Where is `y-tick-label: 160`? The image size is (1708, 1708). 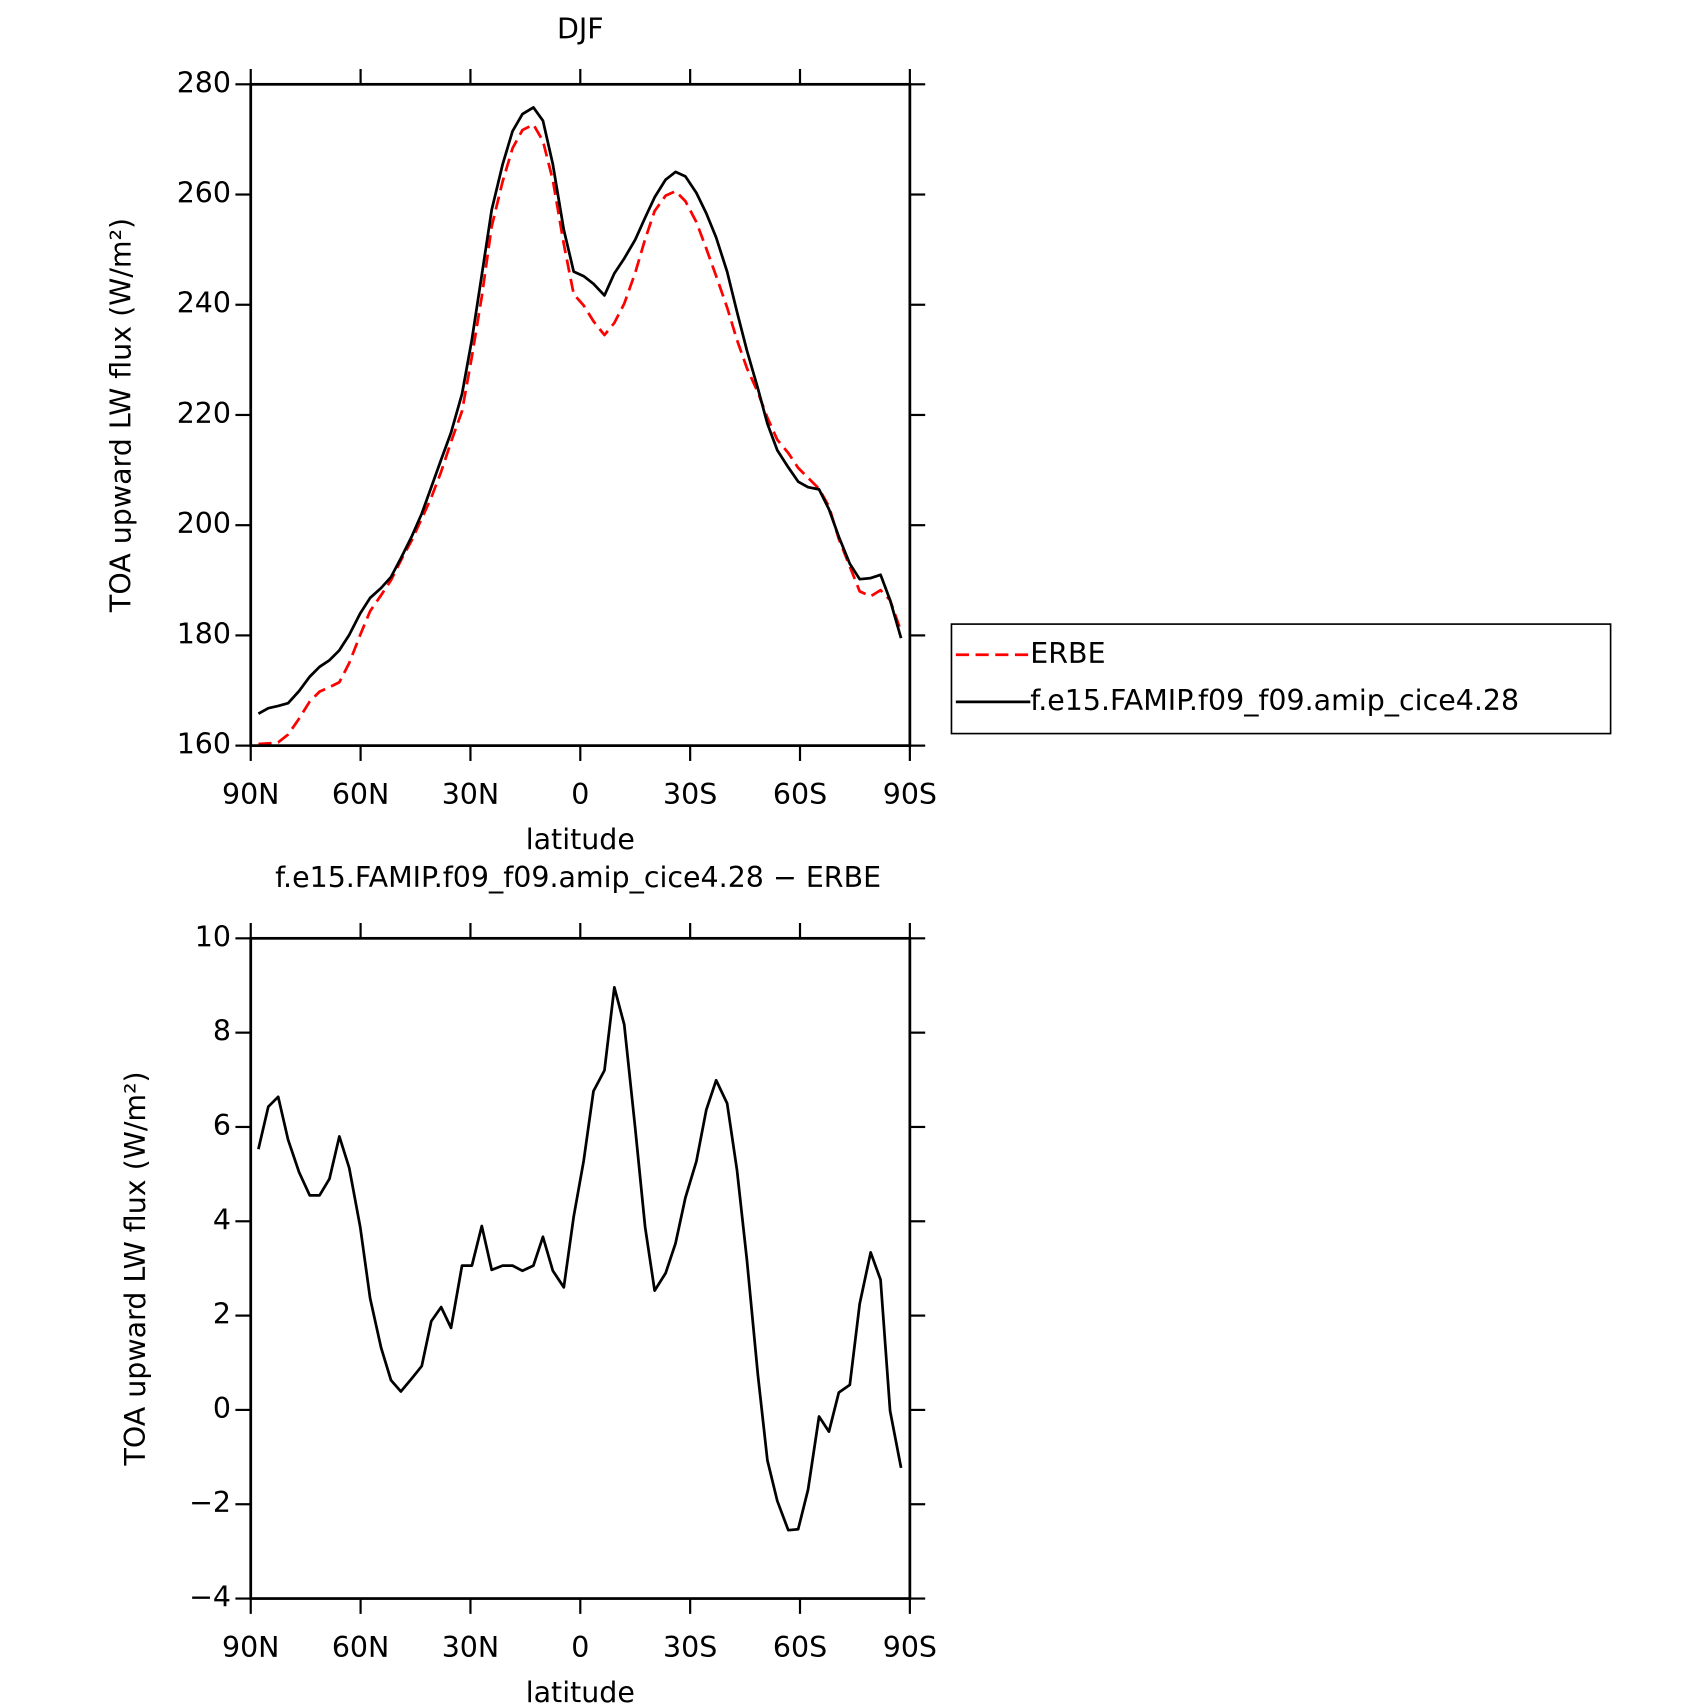 y-tick-label: 160 is located at coordinates (204, 744).